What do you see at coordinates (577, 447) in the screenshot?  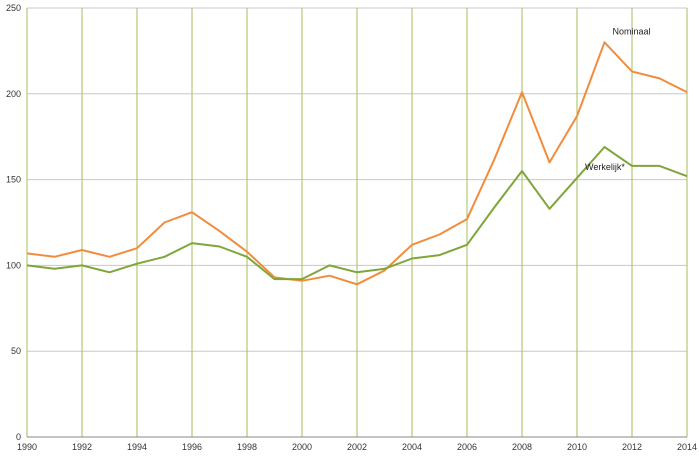 I see `x-tick-label: 2010` at bounding box center [577, 447].